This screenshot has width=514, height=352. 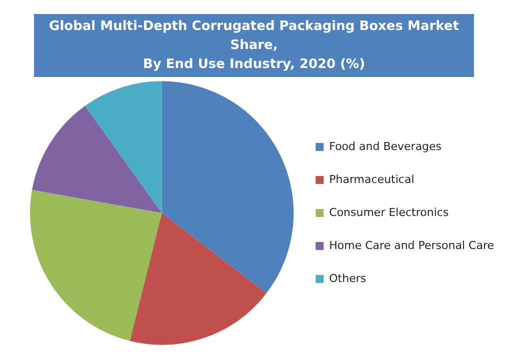 What do you see at coordinates (371, 179) in the screenshot?
I see `legend-label: Pharmaceutical` at bounding box center [371, 179].